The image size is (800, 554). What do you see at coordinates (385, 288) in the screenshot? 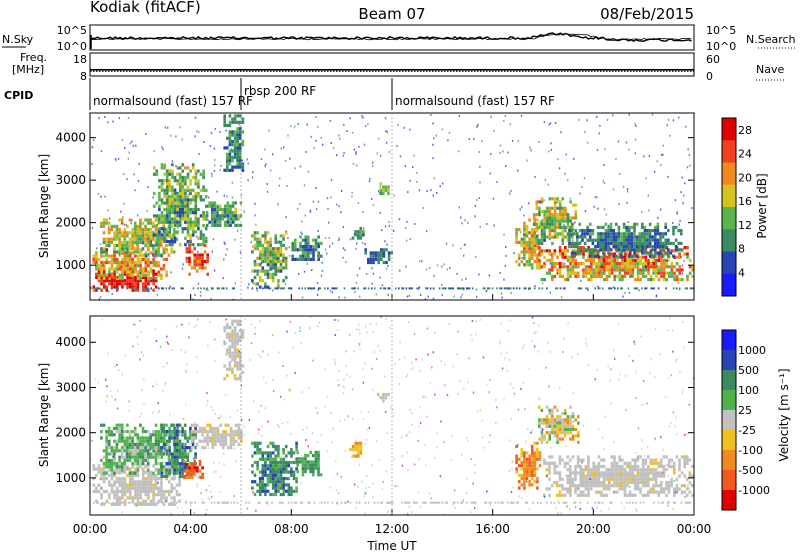
I see `ground-scatter` at bounding box center [385, 288].